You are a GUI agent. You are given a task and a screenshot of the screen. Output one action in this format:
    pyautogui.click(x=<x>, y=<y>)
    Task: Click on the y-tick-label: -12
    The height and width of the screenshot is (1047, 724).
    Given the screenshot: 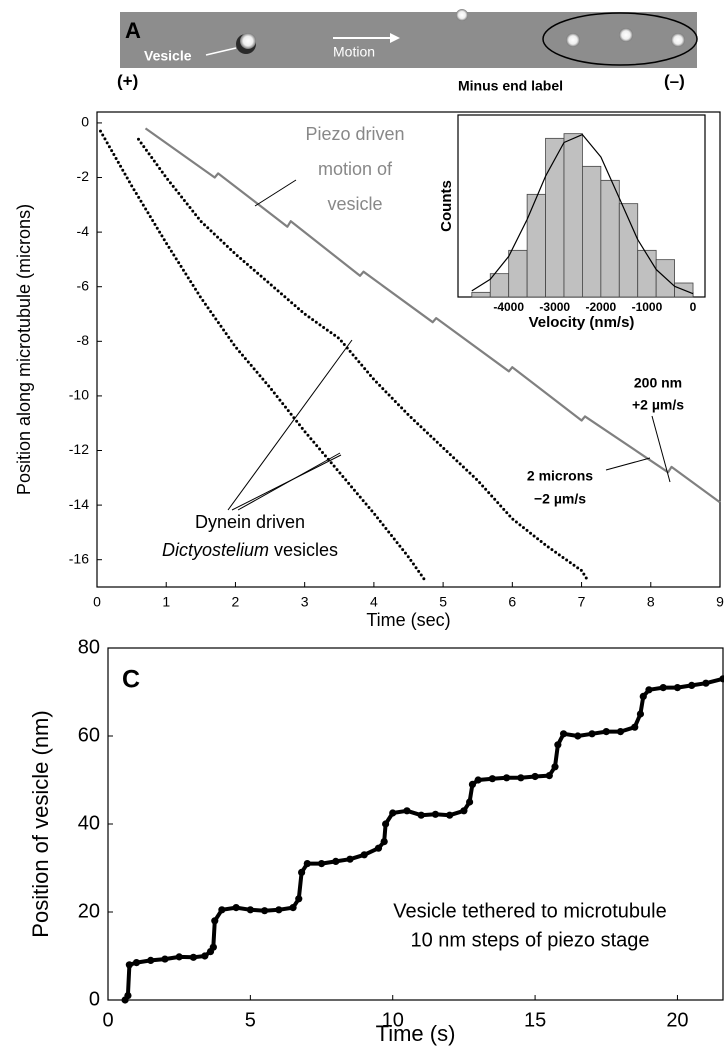 What is the action you would take?
    pyautogui.click(x=79, y=449)
    